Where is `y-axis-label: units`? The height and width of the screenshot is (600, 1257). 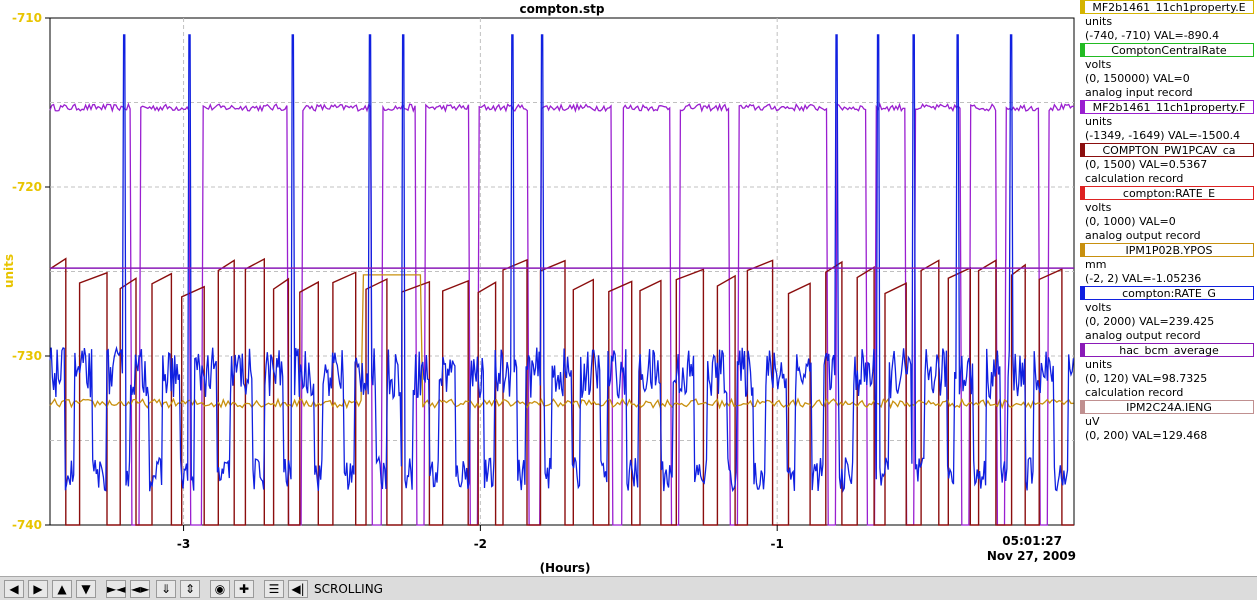
y-axis-label: units is located at coordinates (9, 271).